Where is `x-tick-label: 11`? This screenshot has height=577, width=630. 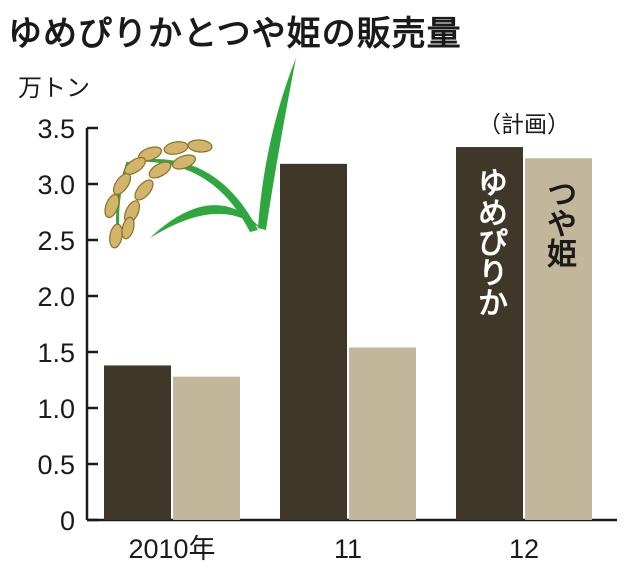
x-tick-label: 11 is located at coordinates (348, 549).